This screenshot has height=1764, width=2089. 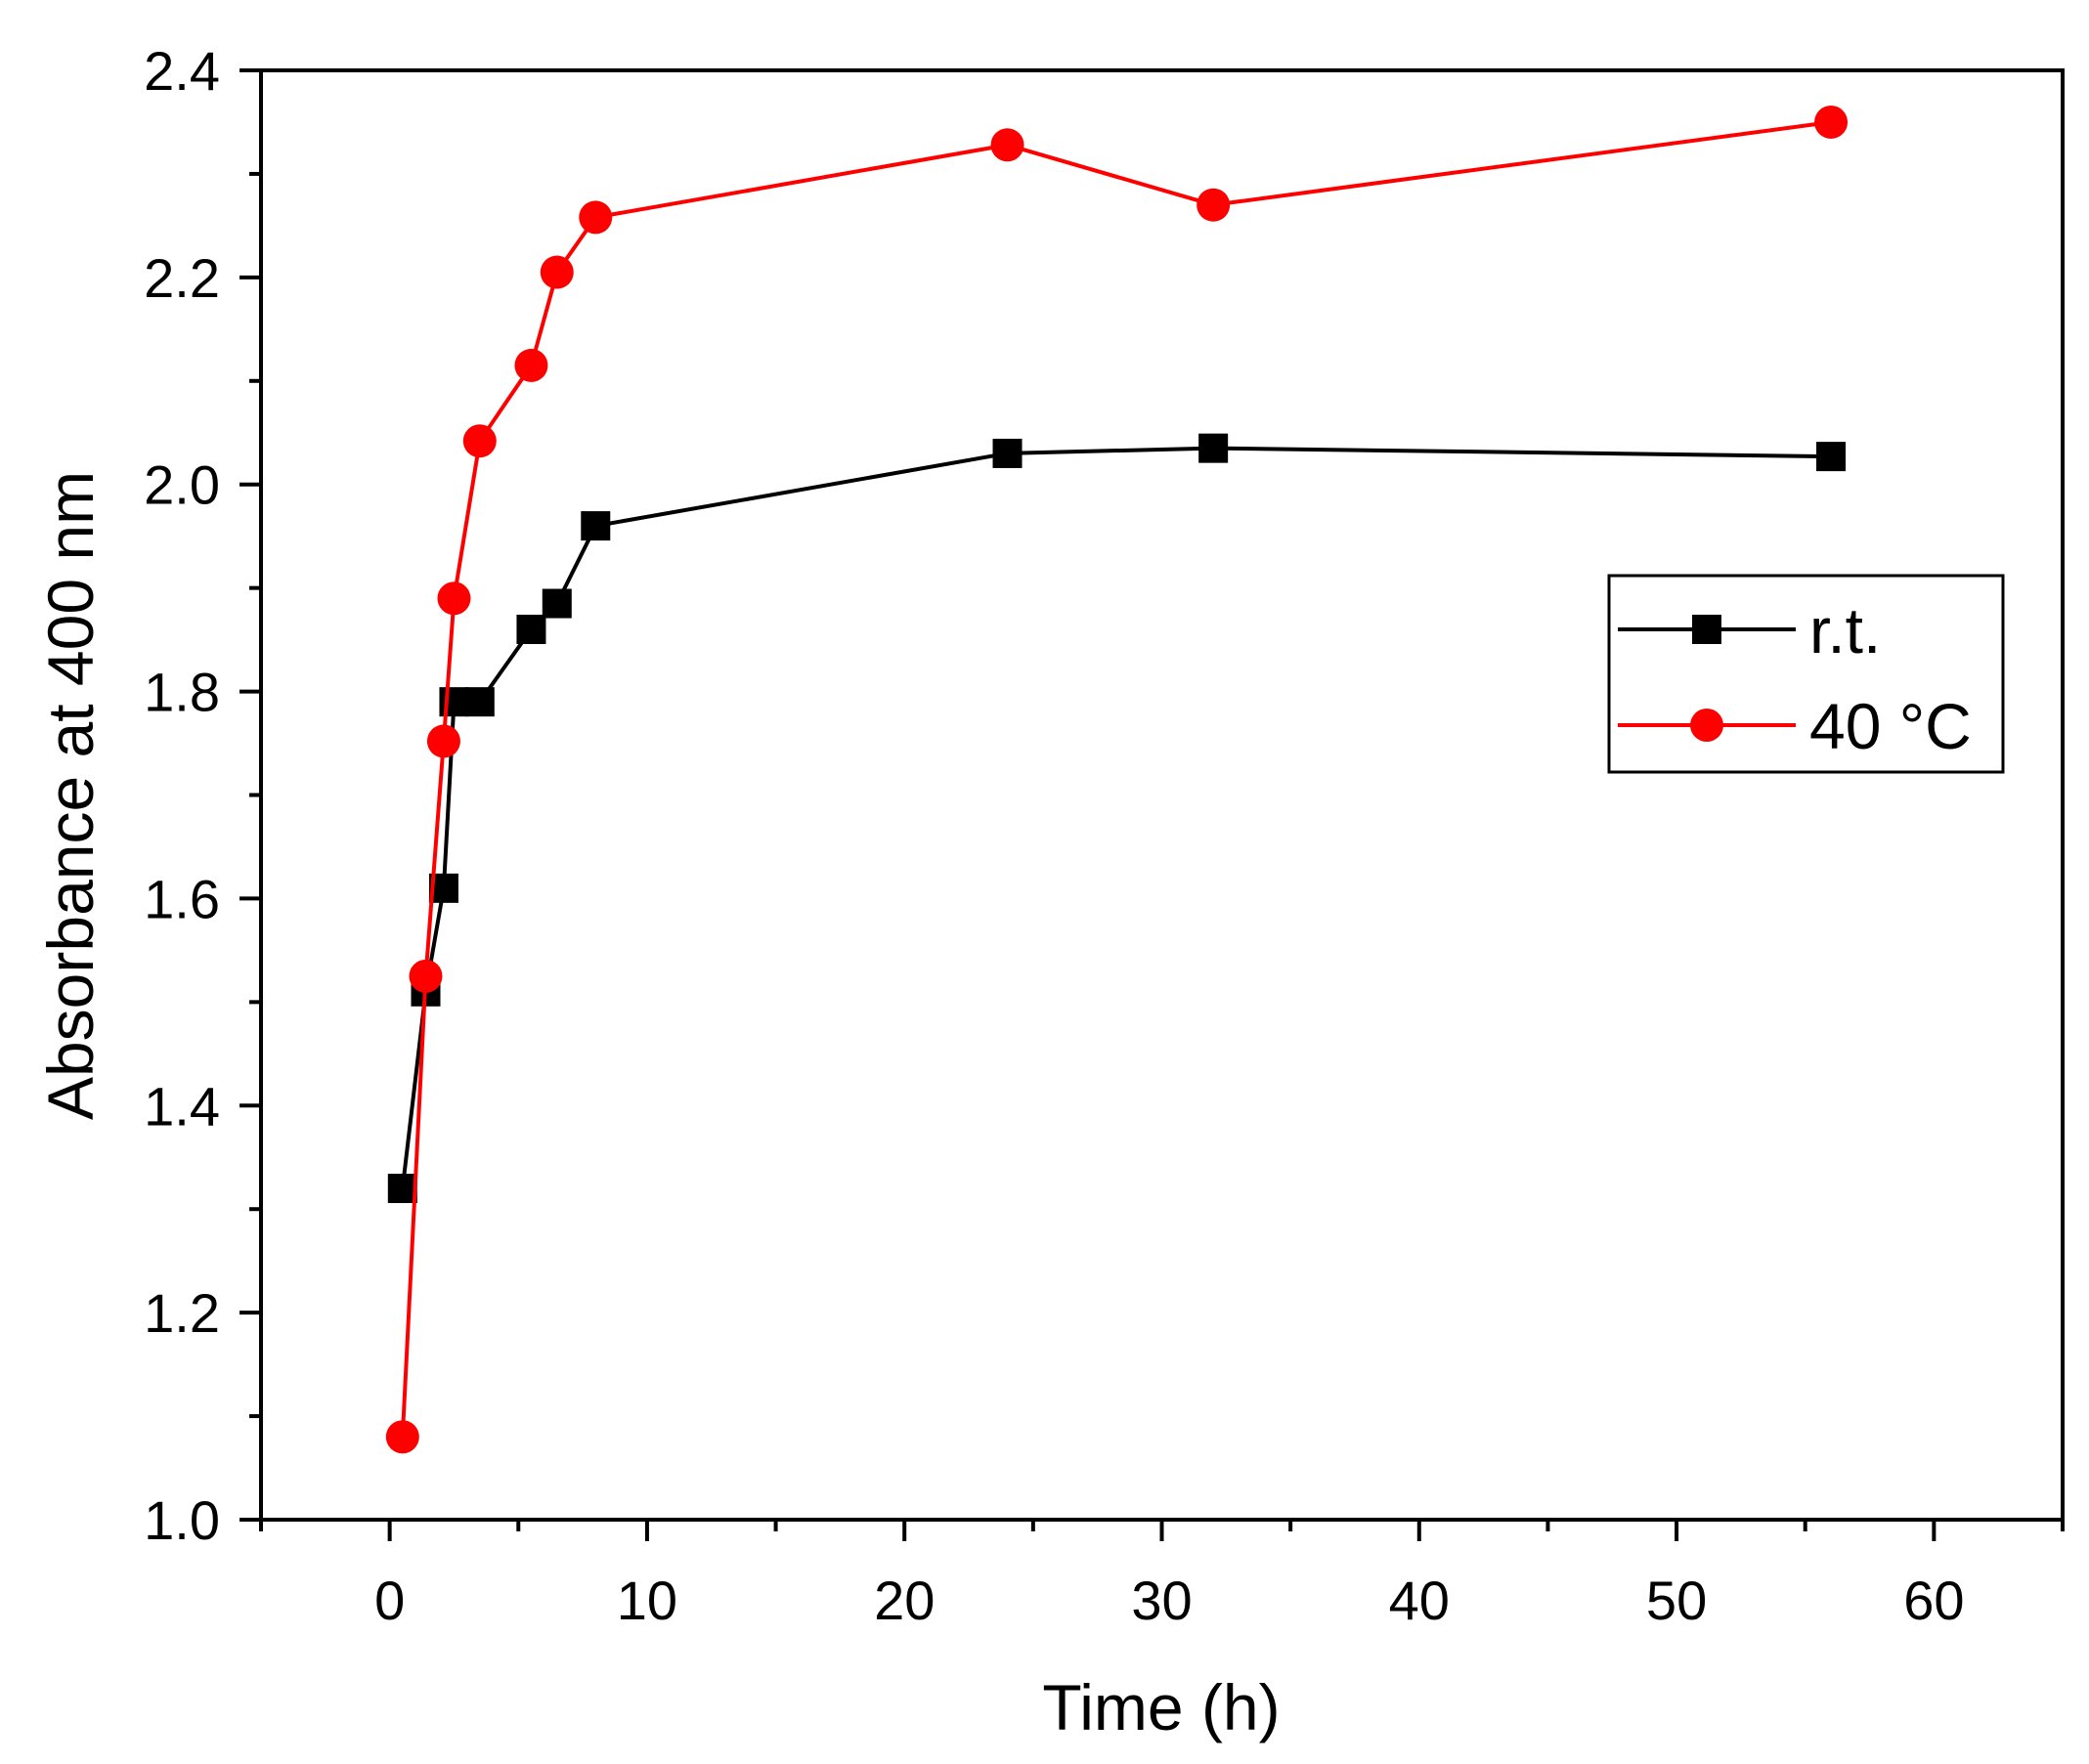 I want to click on y-tick-label: 1.0, so click(x=182, y=1520).